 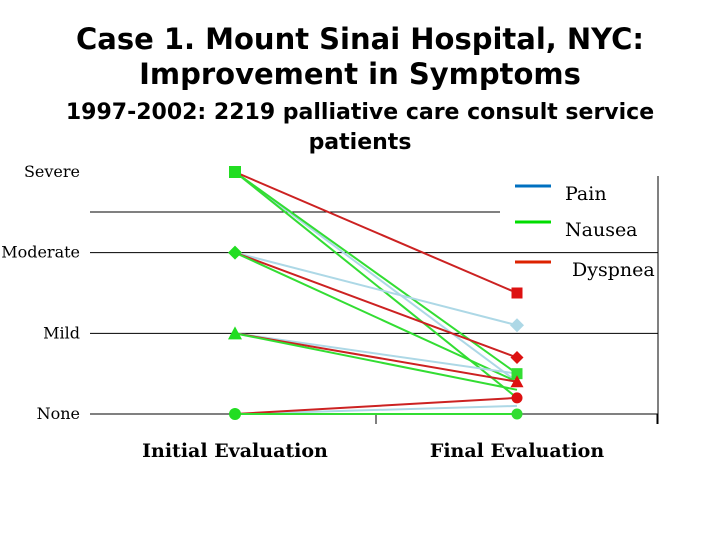 What do you see at coordinates (235, 451) in the screenshot?
I see `x-category-label: Initial Evaluation` at bounding box center [235, 451].